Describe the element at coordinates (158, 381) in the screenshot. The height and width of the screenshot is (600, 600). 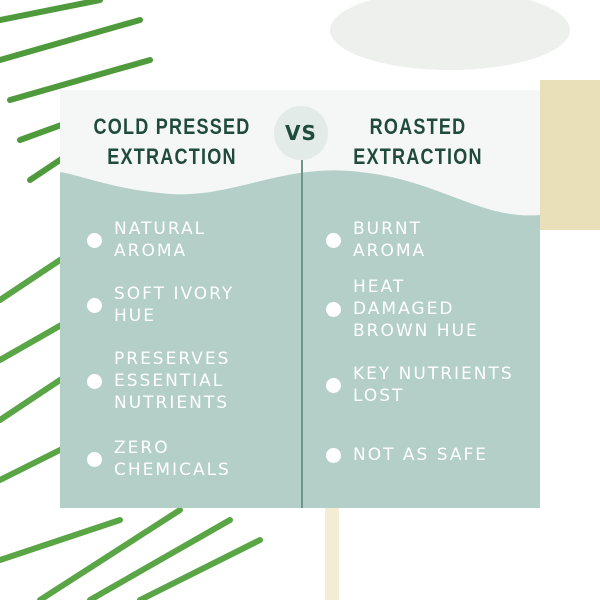
I see `list-item: PRESERVES ESSENTIAL NUTRIENTS` at that location.